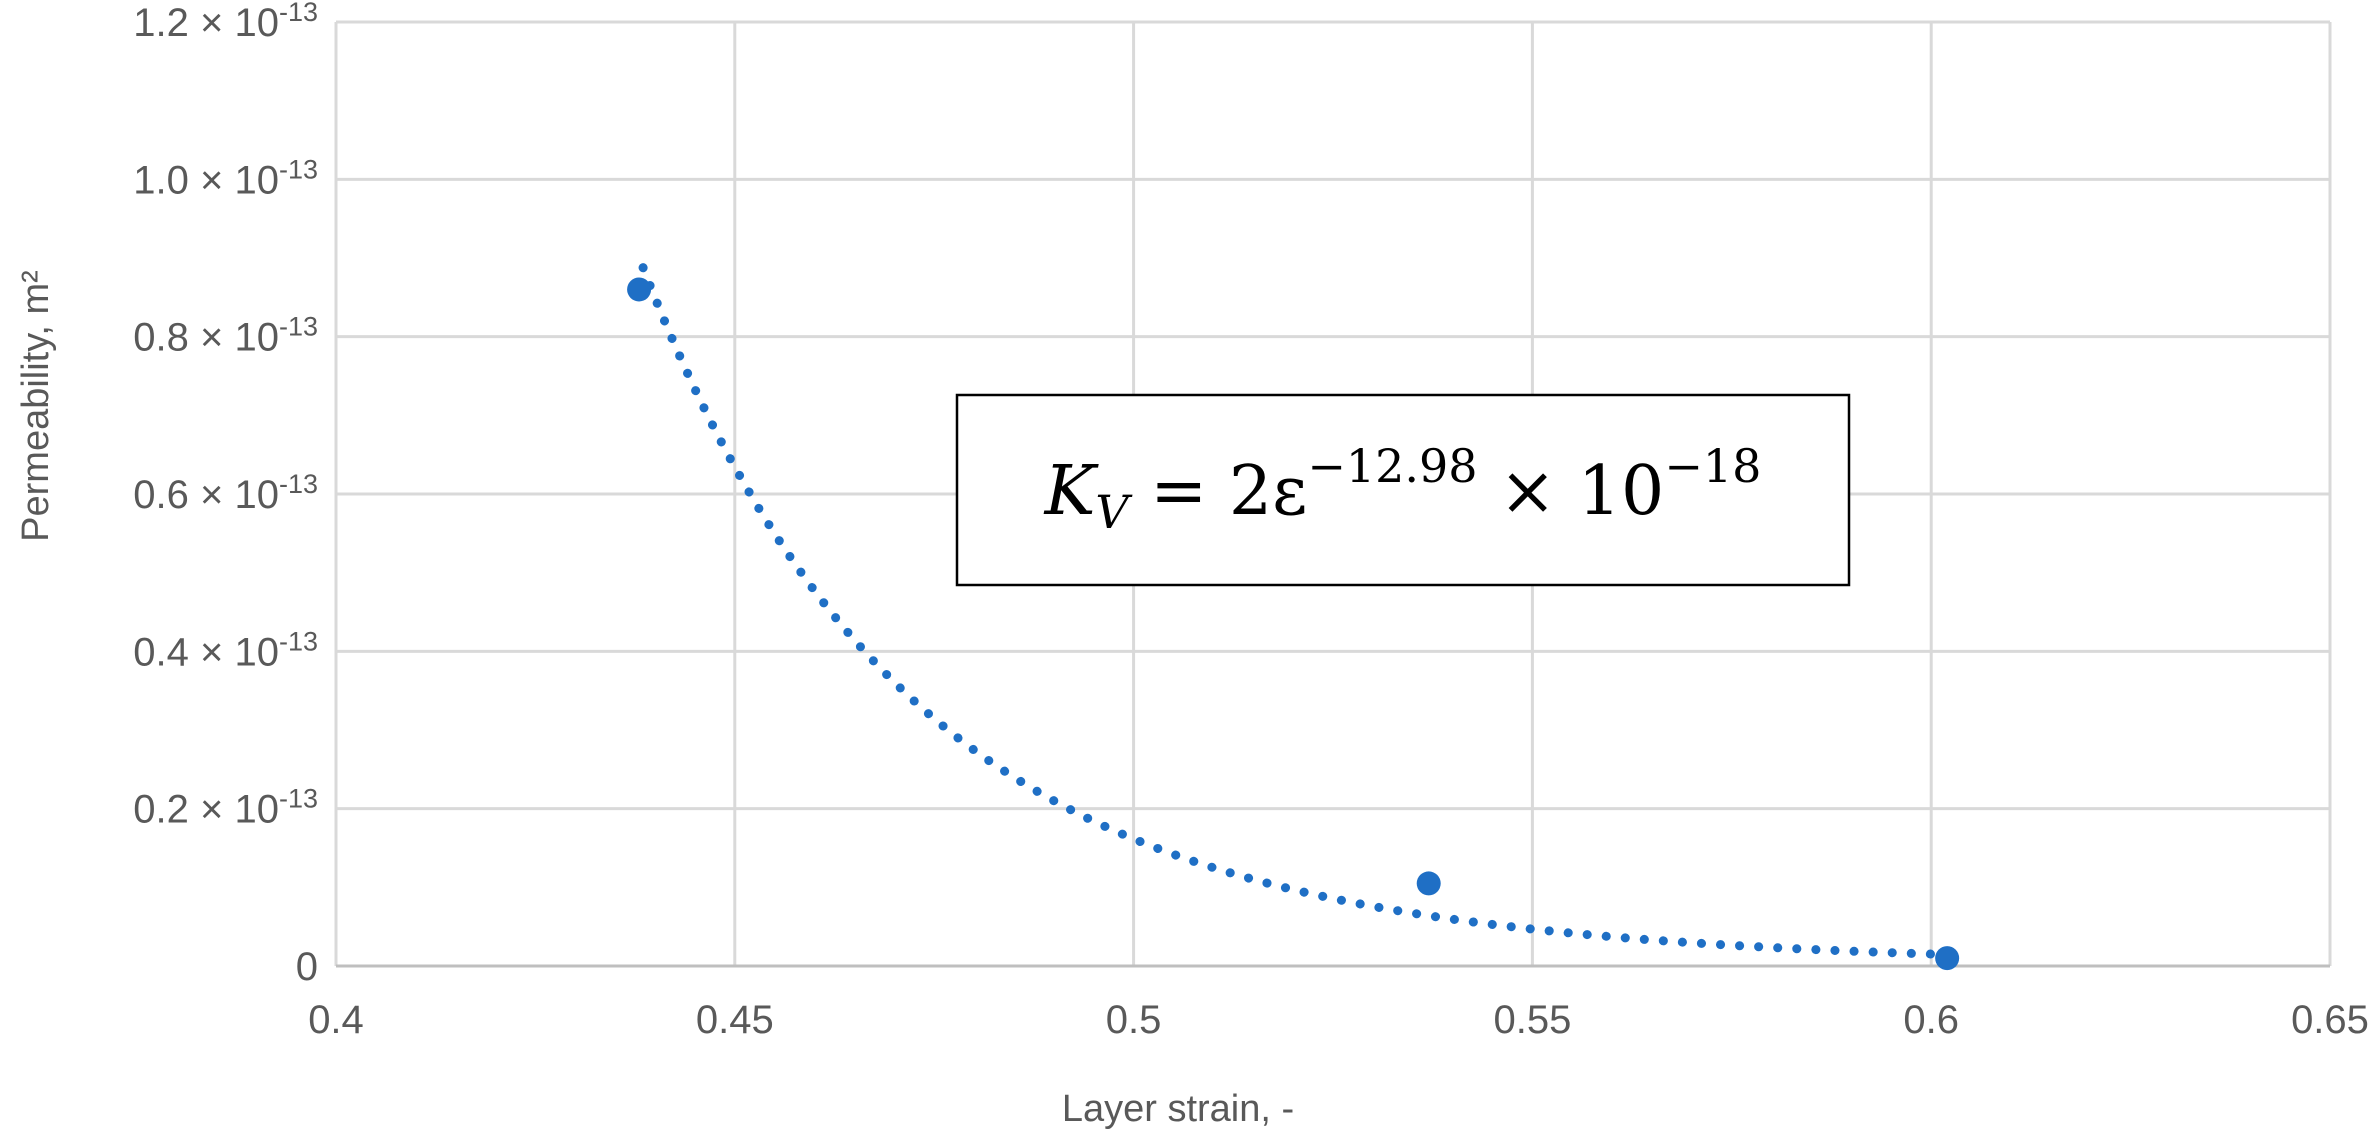  What do you see at coordinates (225, 336) in the screenshot?
I see `y-tick-label-4: 0.8 × 10⁻¹³` at bounding box center [225, 336].